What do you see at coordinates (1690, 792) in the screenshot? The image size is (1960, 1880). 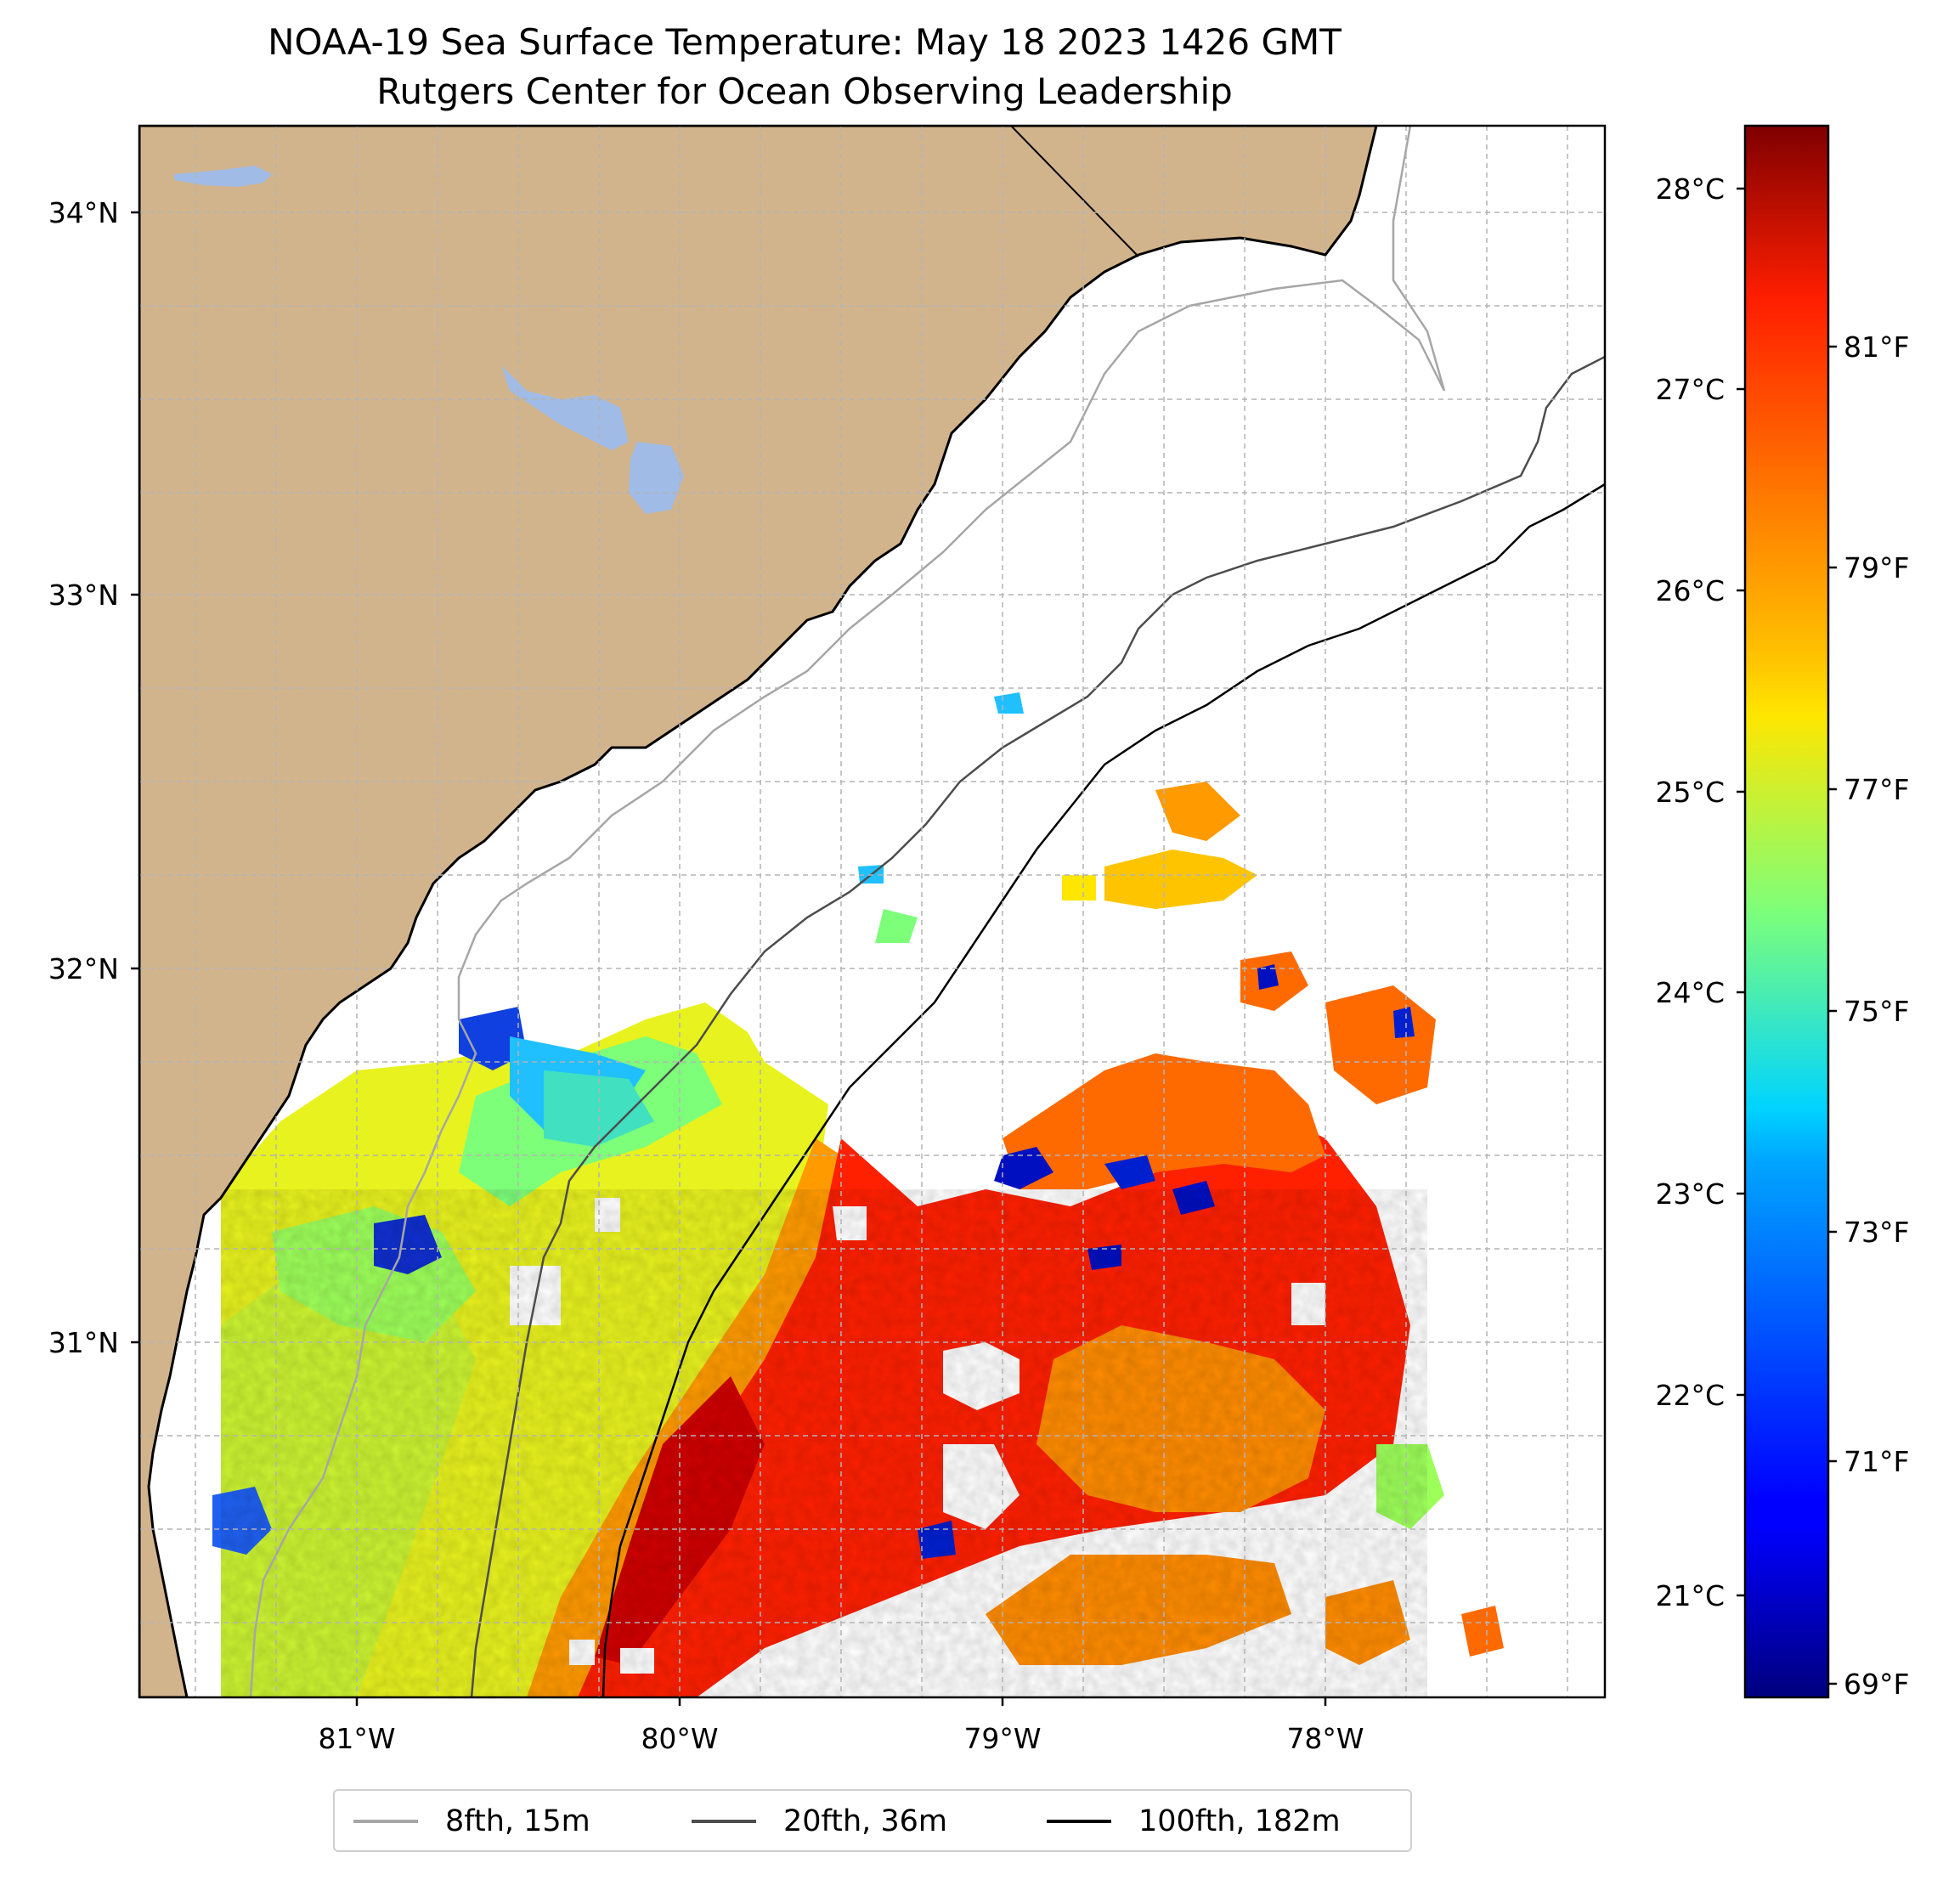 I see `celsius-label: 25°C` at bounding box center [1690, 792].